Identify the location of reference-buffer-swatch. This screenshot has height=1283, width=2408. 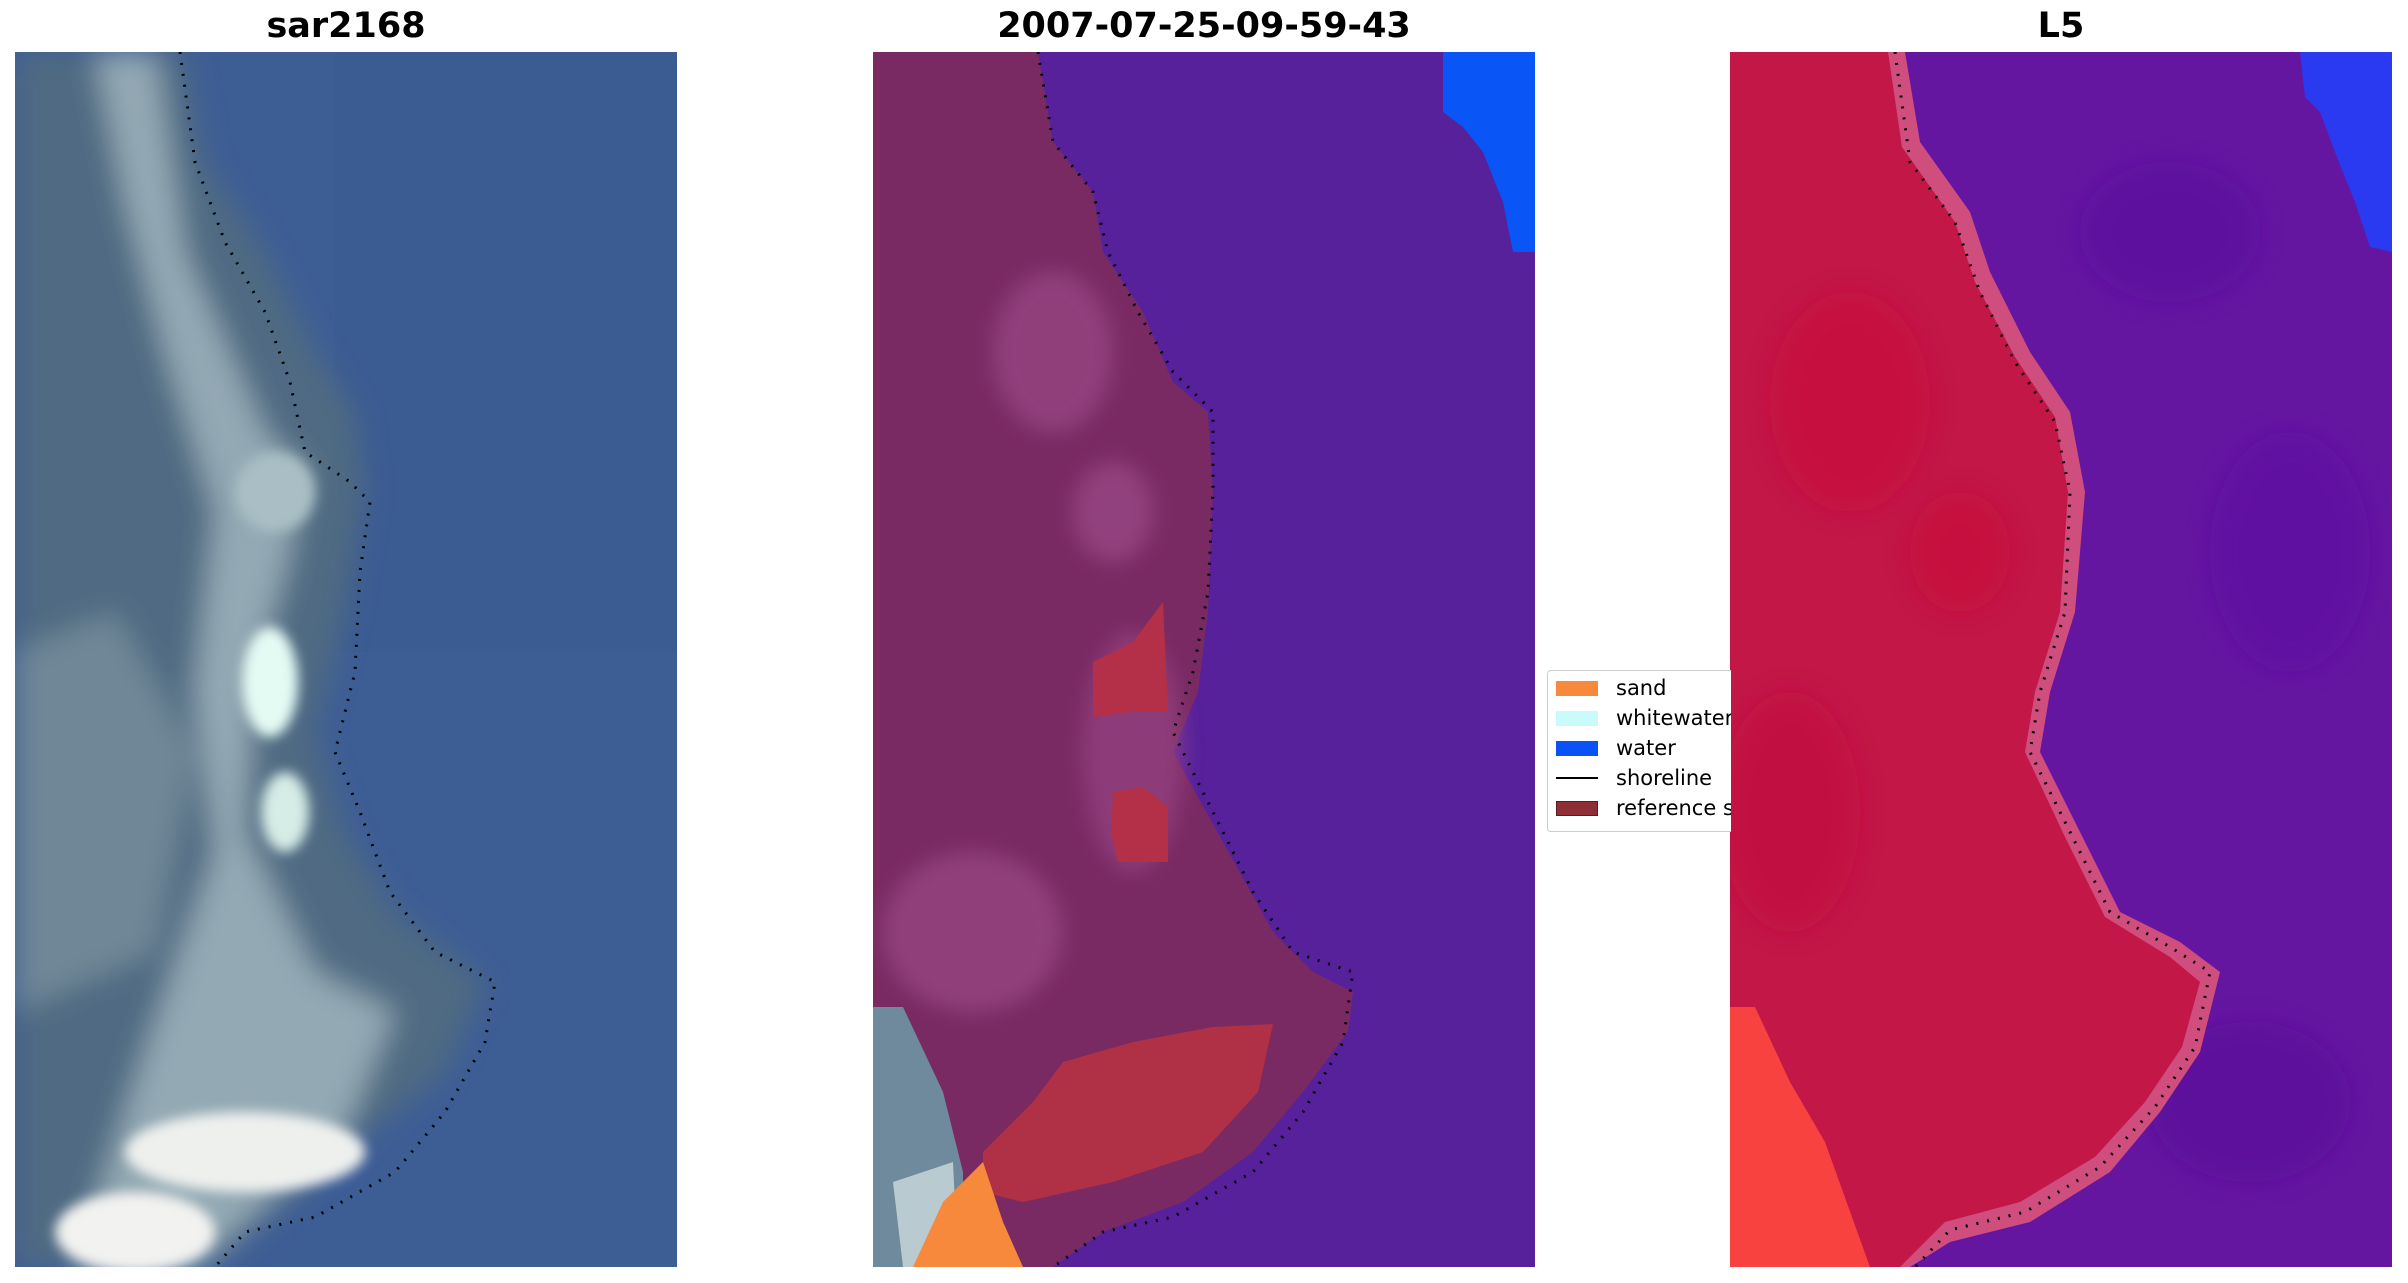
(1577, 808).